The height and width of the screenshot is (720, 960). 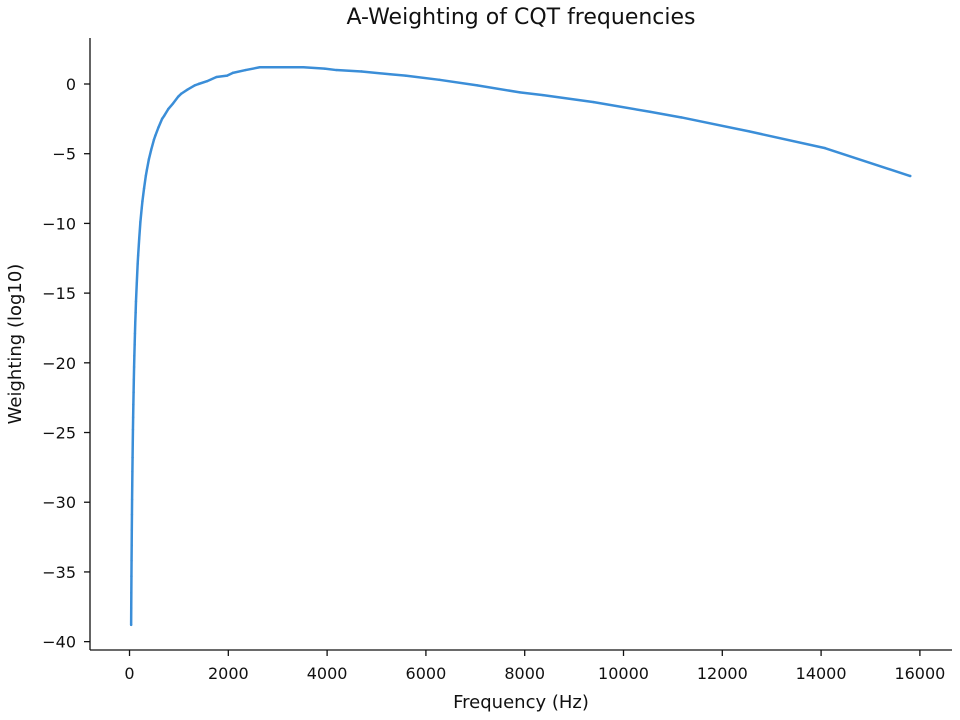 What do you see at coordinates (59, 293) in the screenshot?
I see `y-tick-label: −15` at bounding box center [59, 293].